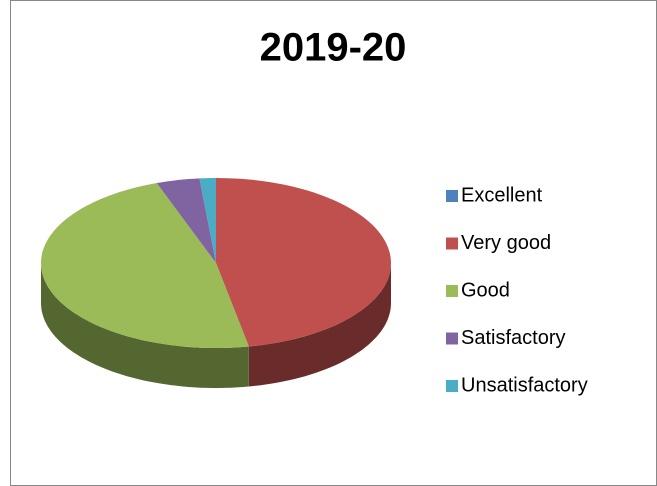  Describe the element at coordinates (524, 385) in the screenshot. I see `legend-label: Unsatisfactory` at that location.